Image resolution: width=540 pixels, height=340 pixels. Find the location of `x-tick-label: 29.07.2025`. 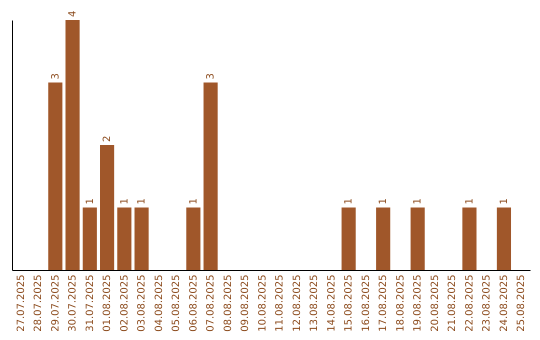

x-tick-label: 29.07.2025 is located at coordinates (56, 303).